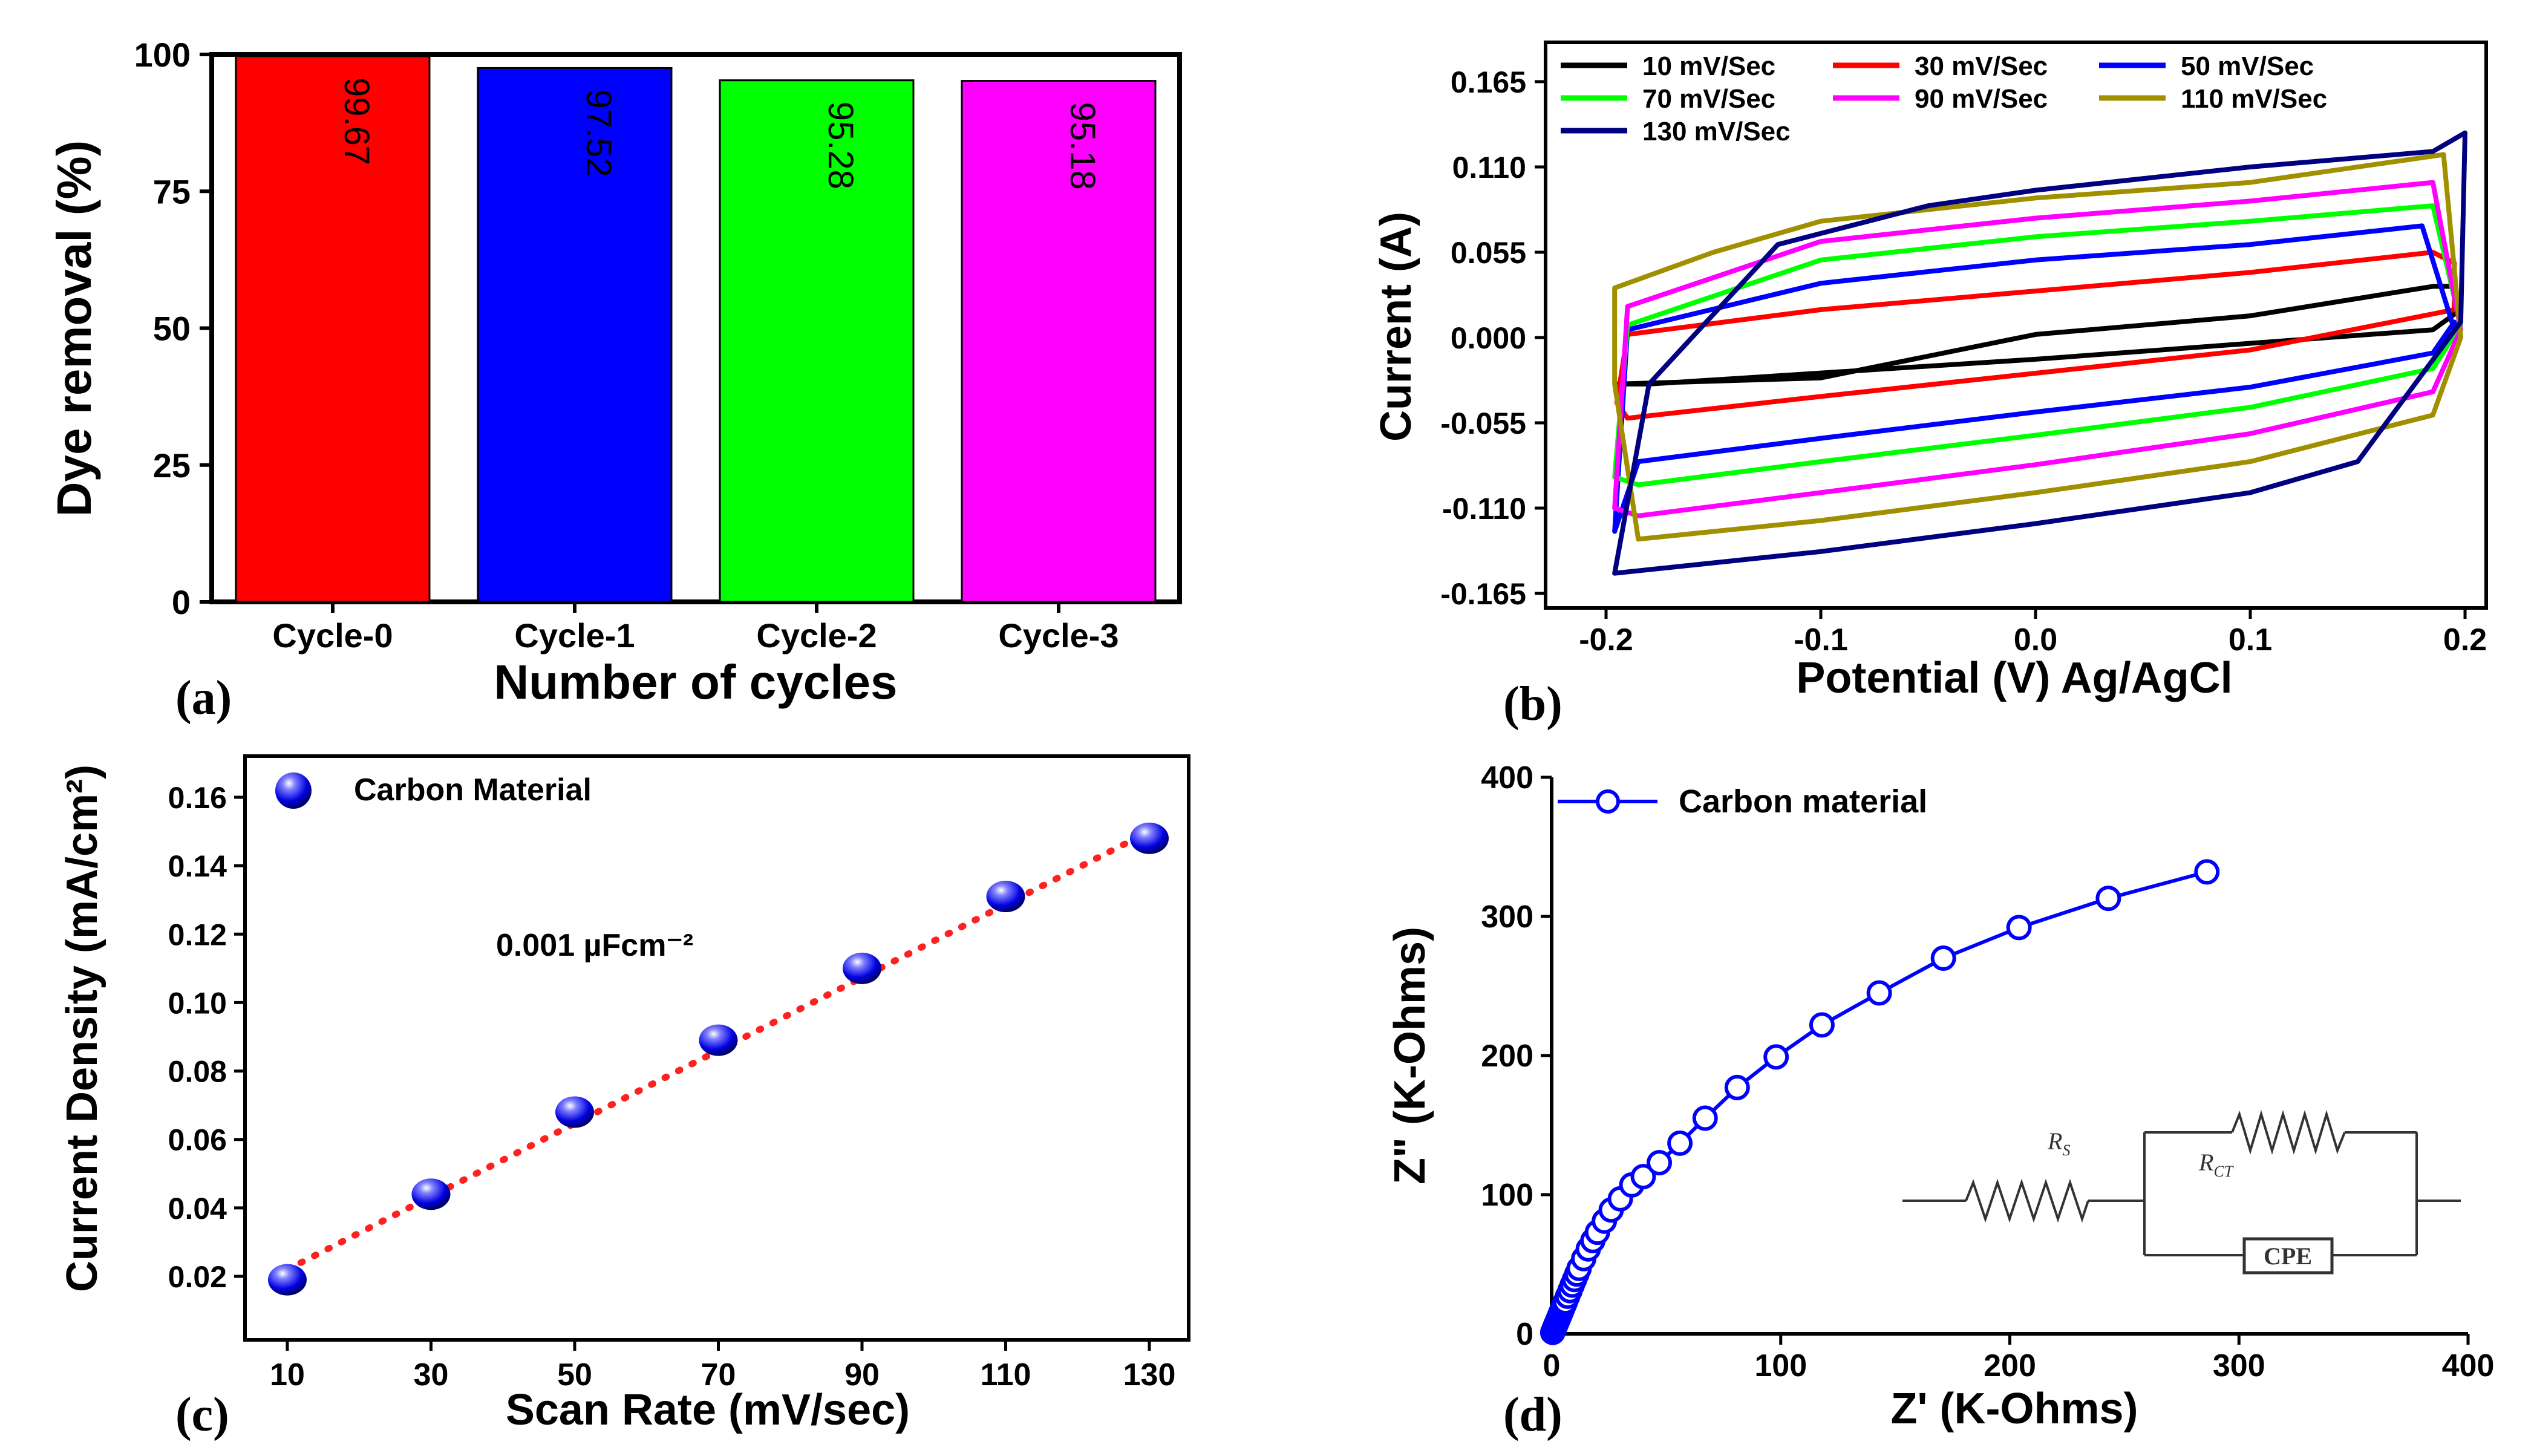 This screenshot has width=2534, height=1456. Describe the element at coordinates (1716, 131) in the screenshot. I see `legend-label: 130 mV/Sec` at that location.